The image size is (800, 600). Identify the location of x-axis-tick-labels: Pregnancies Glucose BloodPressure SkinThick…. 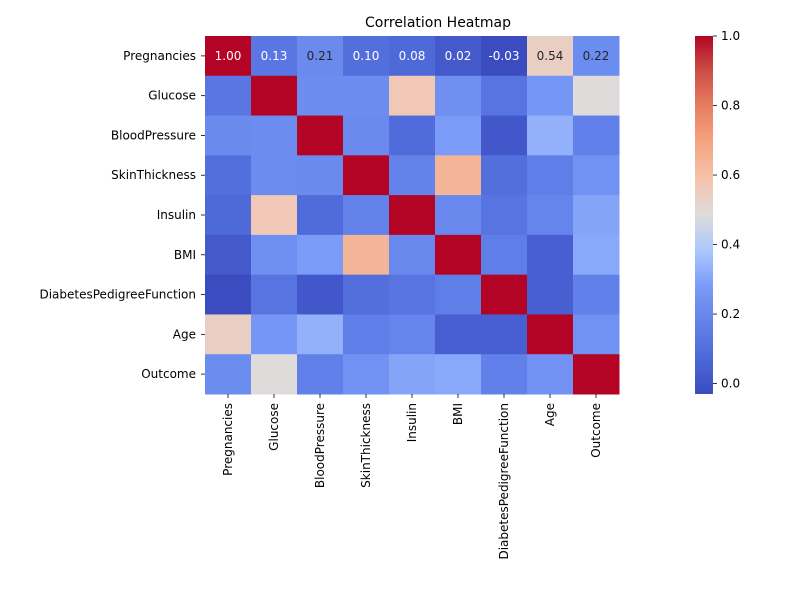
(412, 477).